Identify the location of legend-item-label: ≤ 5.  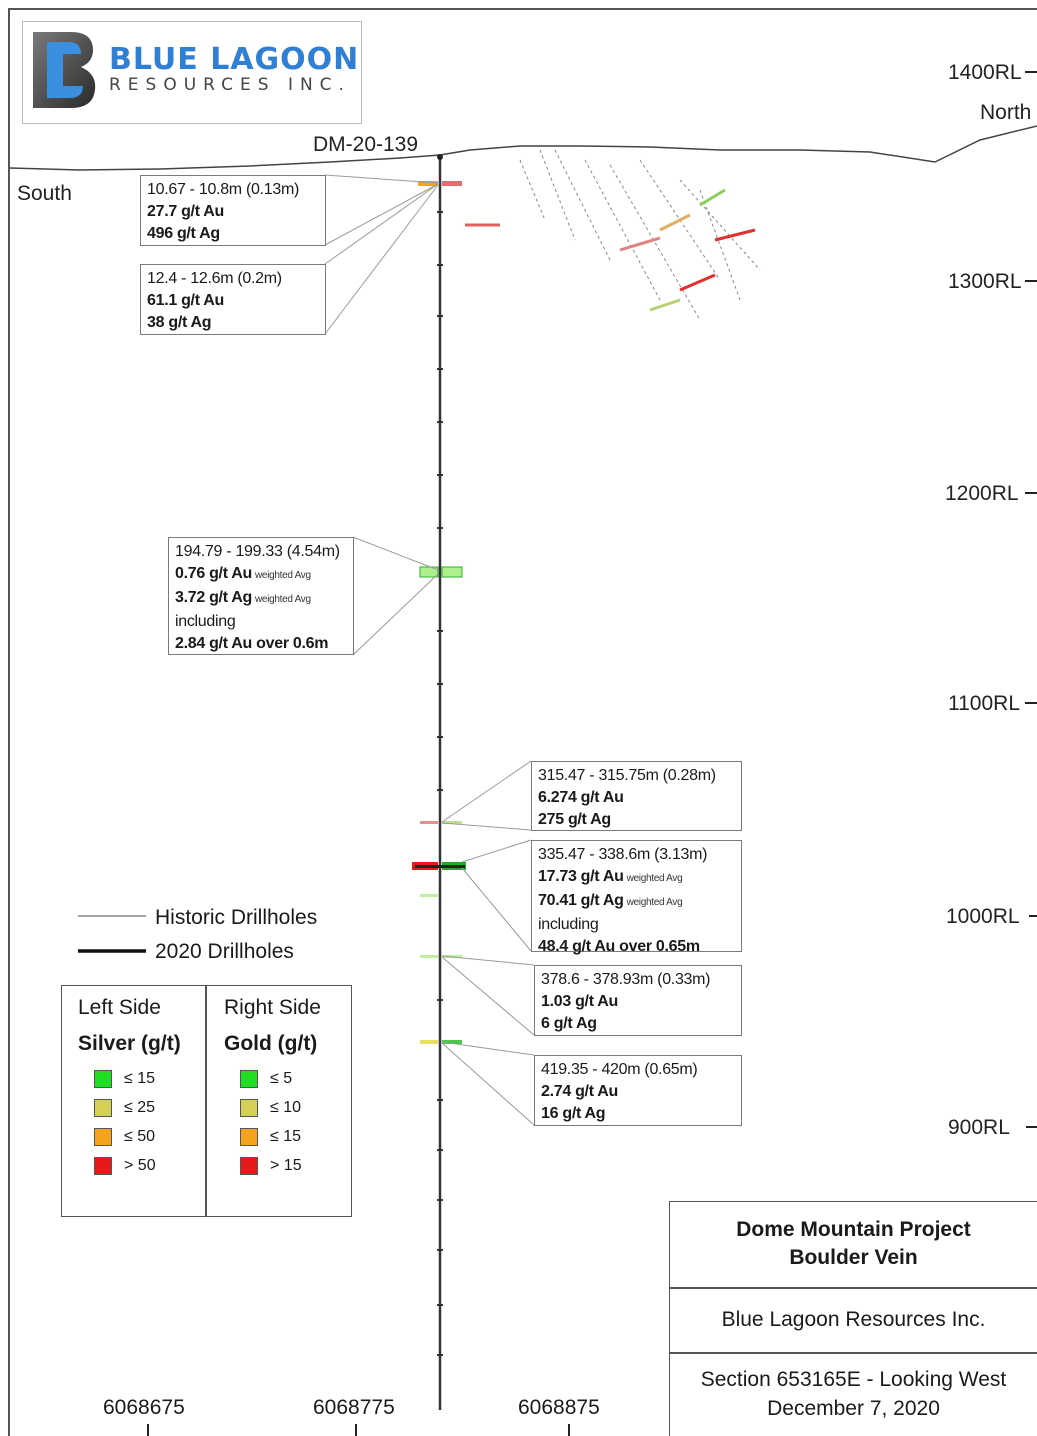
(281, 1078).